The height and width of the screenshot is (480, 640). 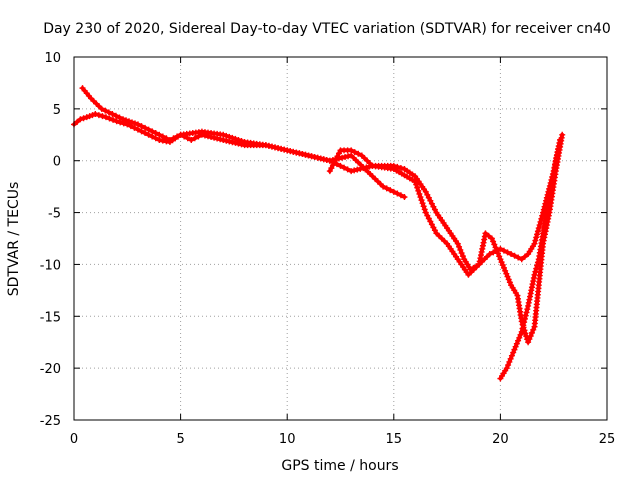 What do you see at coordinates (74, 439) in the screenshot?
I see `x-tick-label: 0` at bounding box center [74, 439].